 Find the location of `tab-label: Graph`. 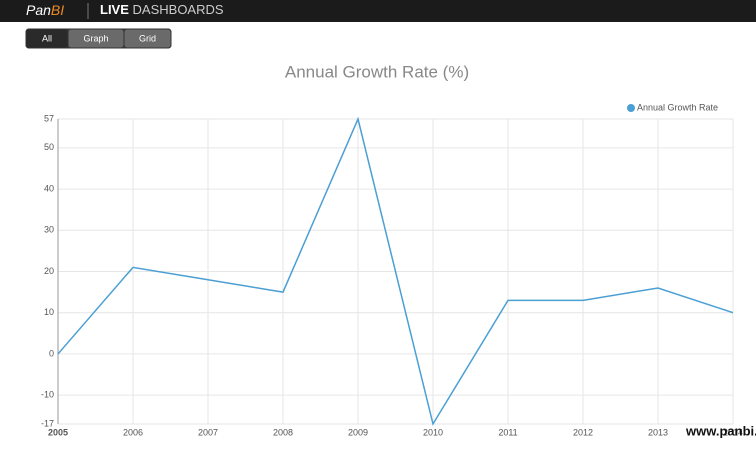

tab-label: Graph is located at coordinates (95, 38).